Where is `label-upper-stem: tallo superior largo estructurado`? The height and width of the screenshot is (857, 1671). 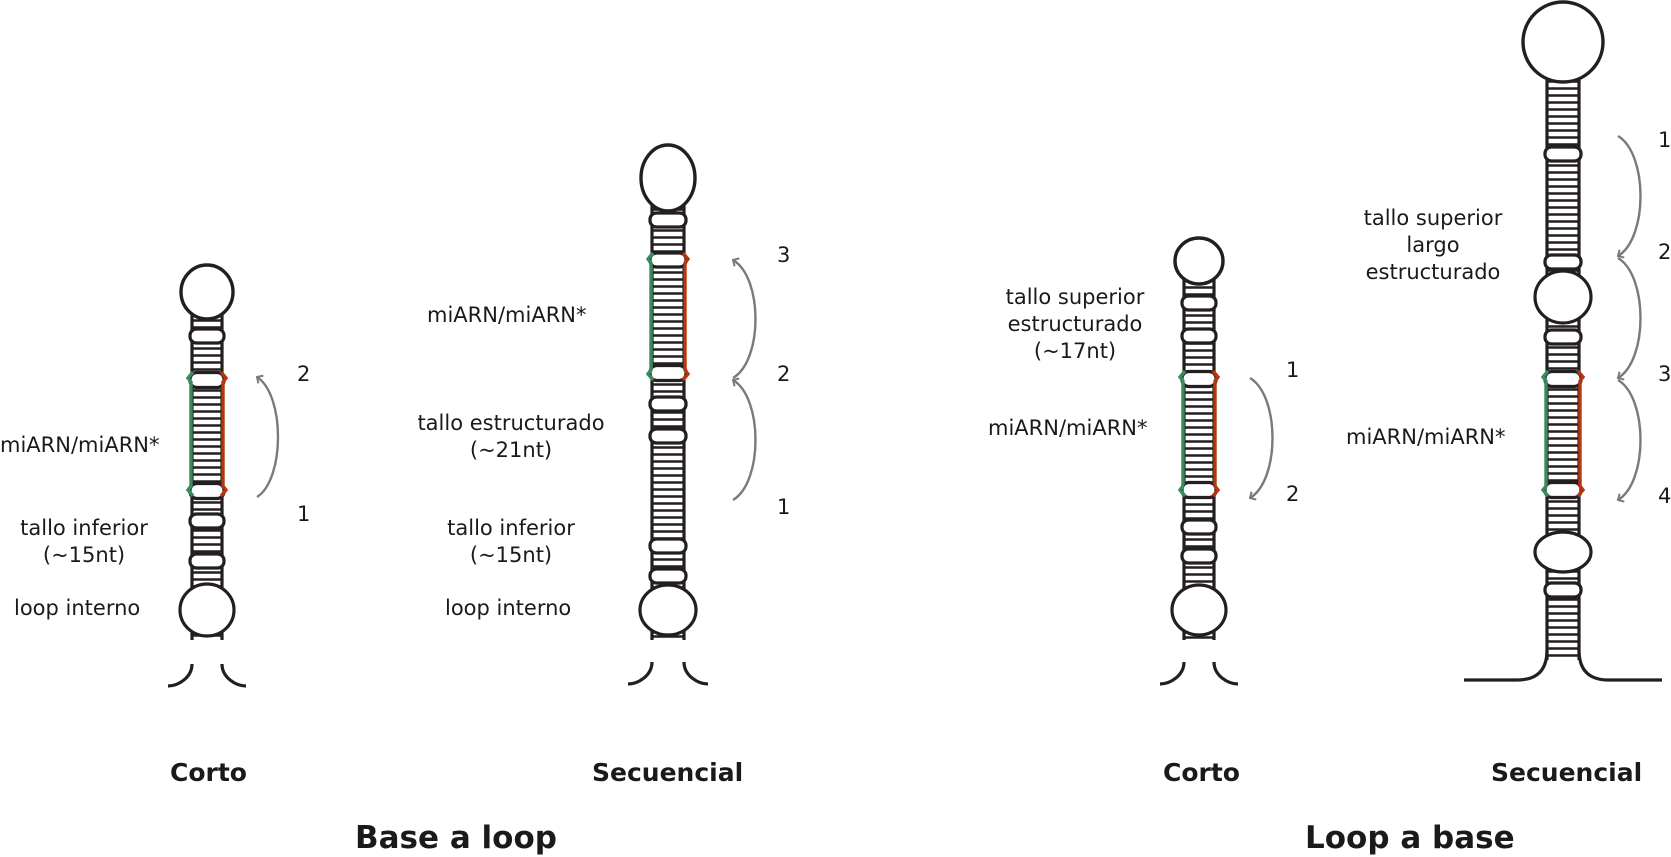
label-upper-stem: tallo superior largo estructurado is located at coordinates (1433, 245).